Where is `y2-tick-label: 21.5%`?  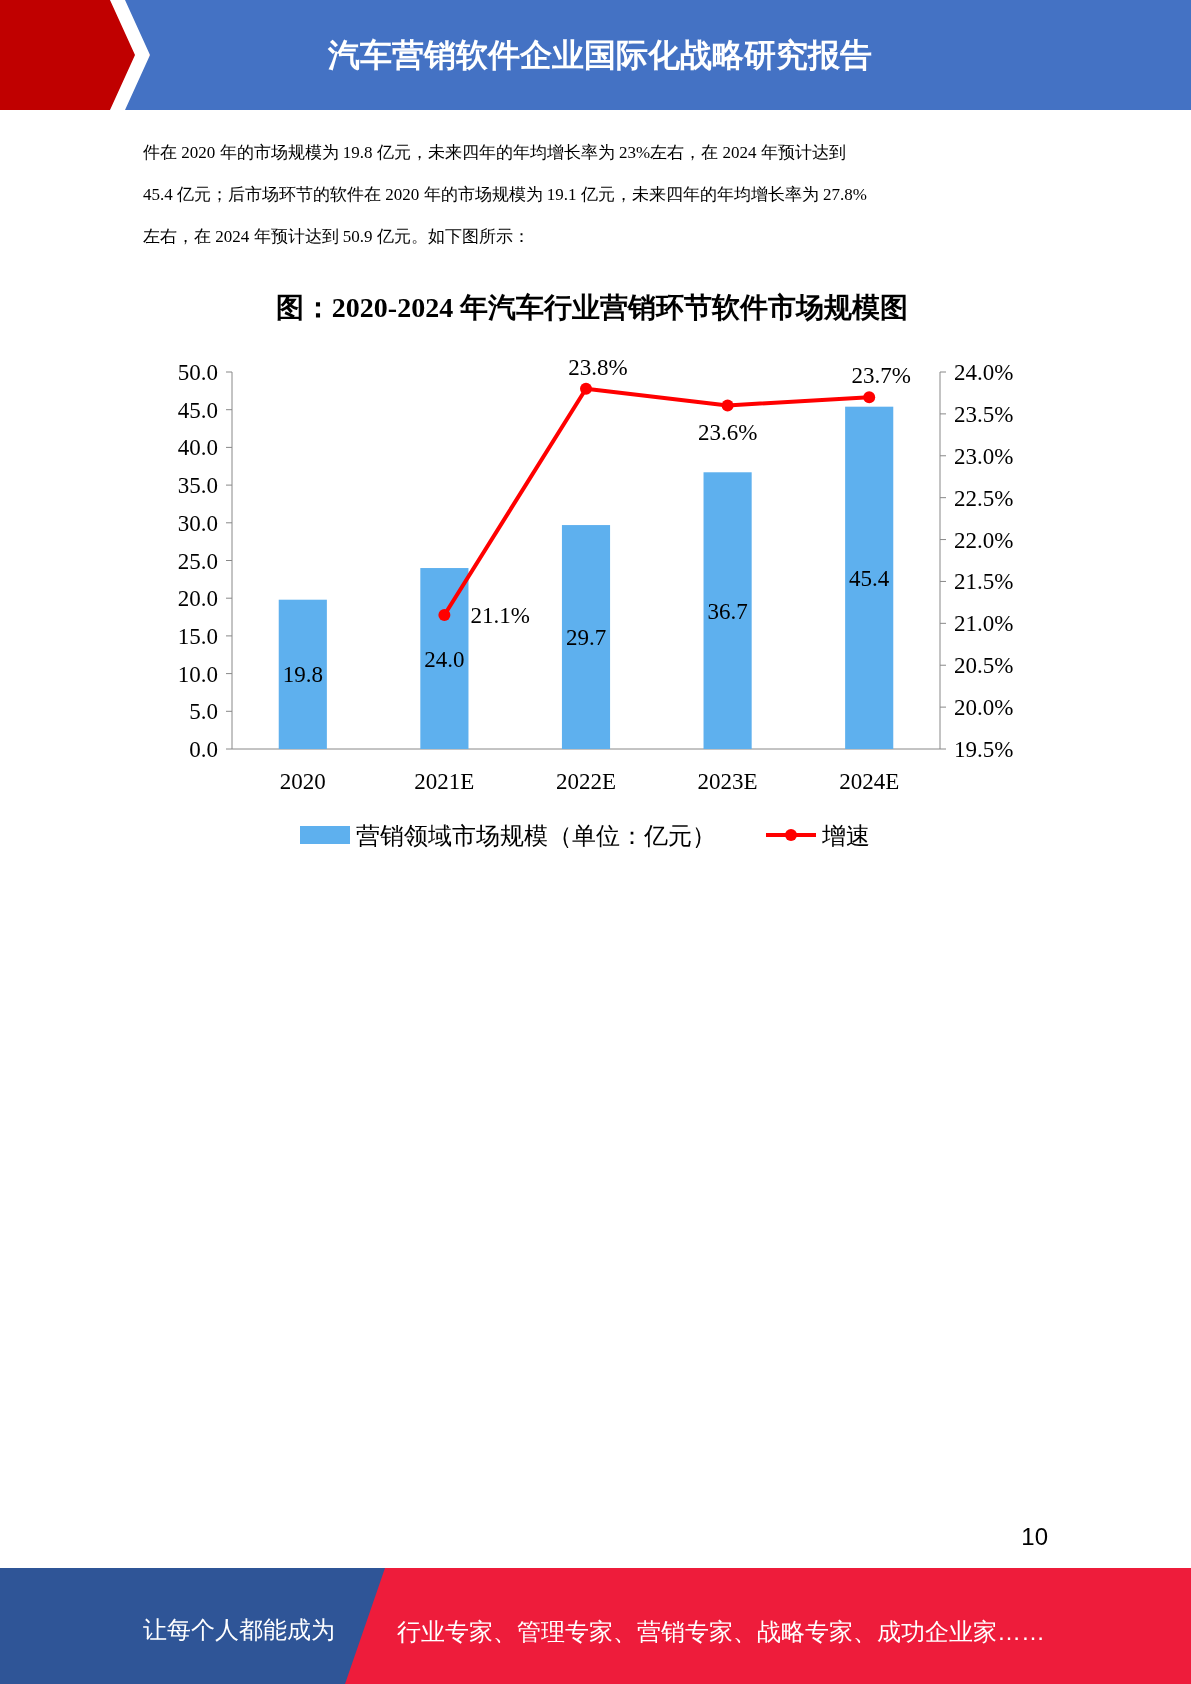
y2-tick-label: 21.5% is located at coordinates (984, 582).